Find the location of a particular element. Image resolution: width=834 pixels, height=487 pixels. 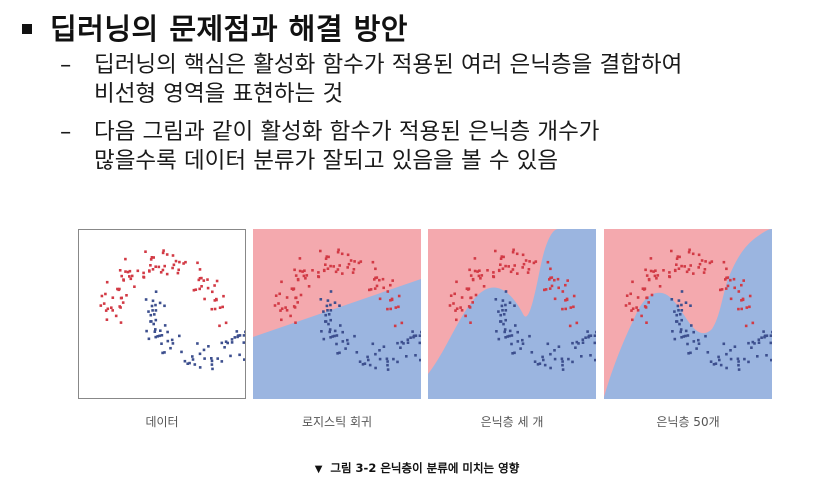

panel-logistic is located at coordinates (337, 314).